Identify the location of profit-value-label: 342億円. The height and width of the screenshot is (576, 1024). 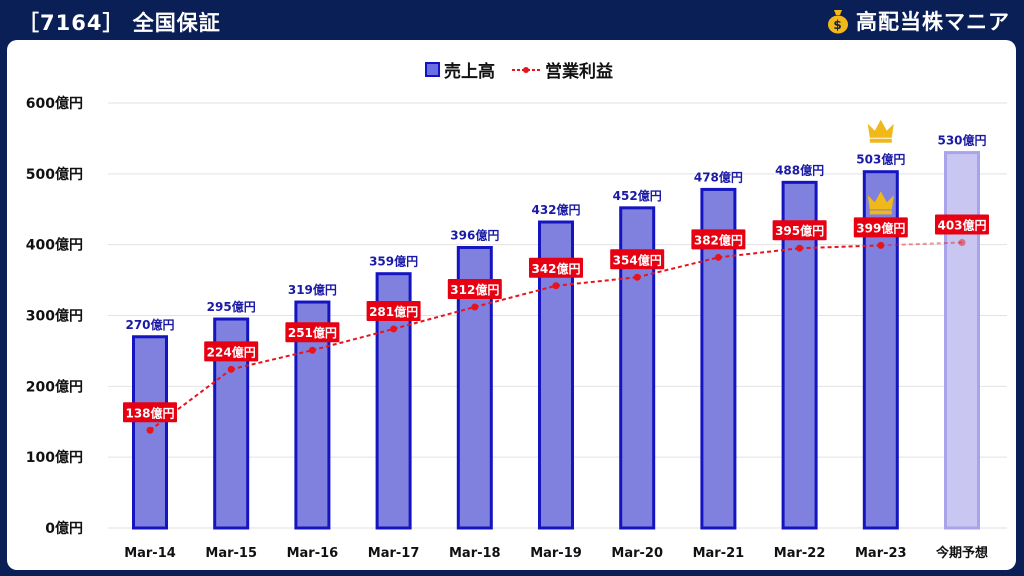
(555, 268).